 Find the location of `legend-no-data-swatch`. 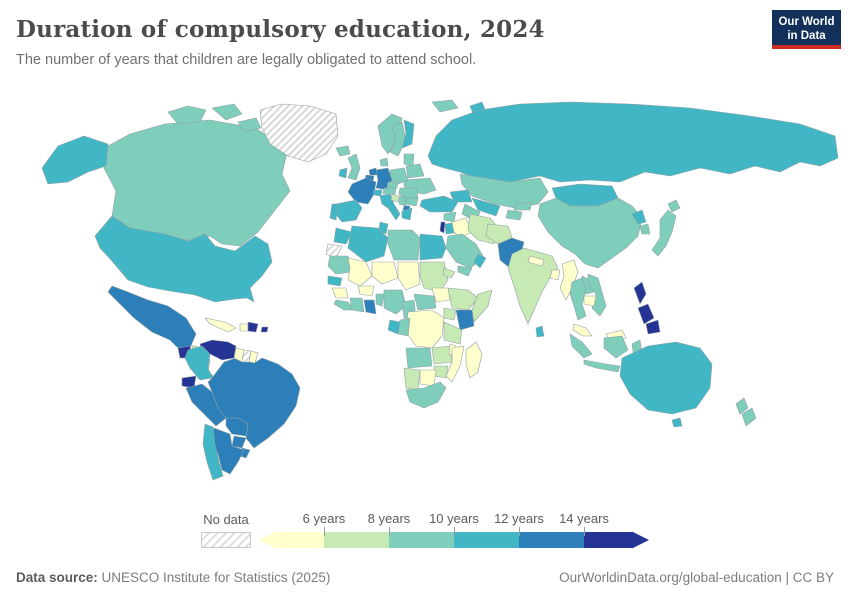

legend-no-data-swatch is located at coordinates (226, 540).